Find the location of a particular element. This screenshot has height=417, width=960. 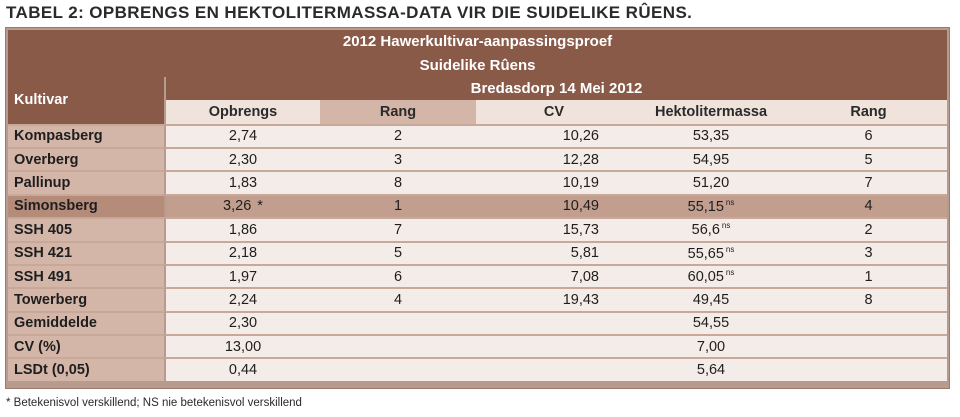

rang-value: 8 is located at coordinates (398, 183).